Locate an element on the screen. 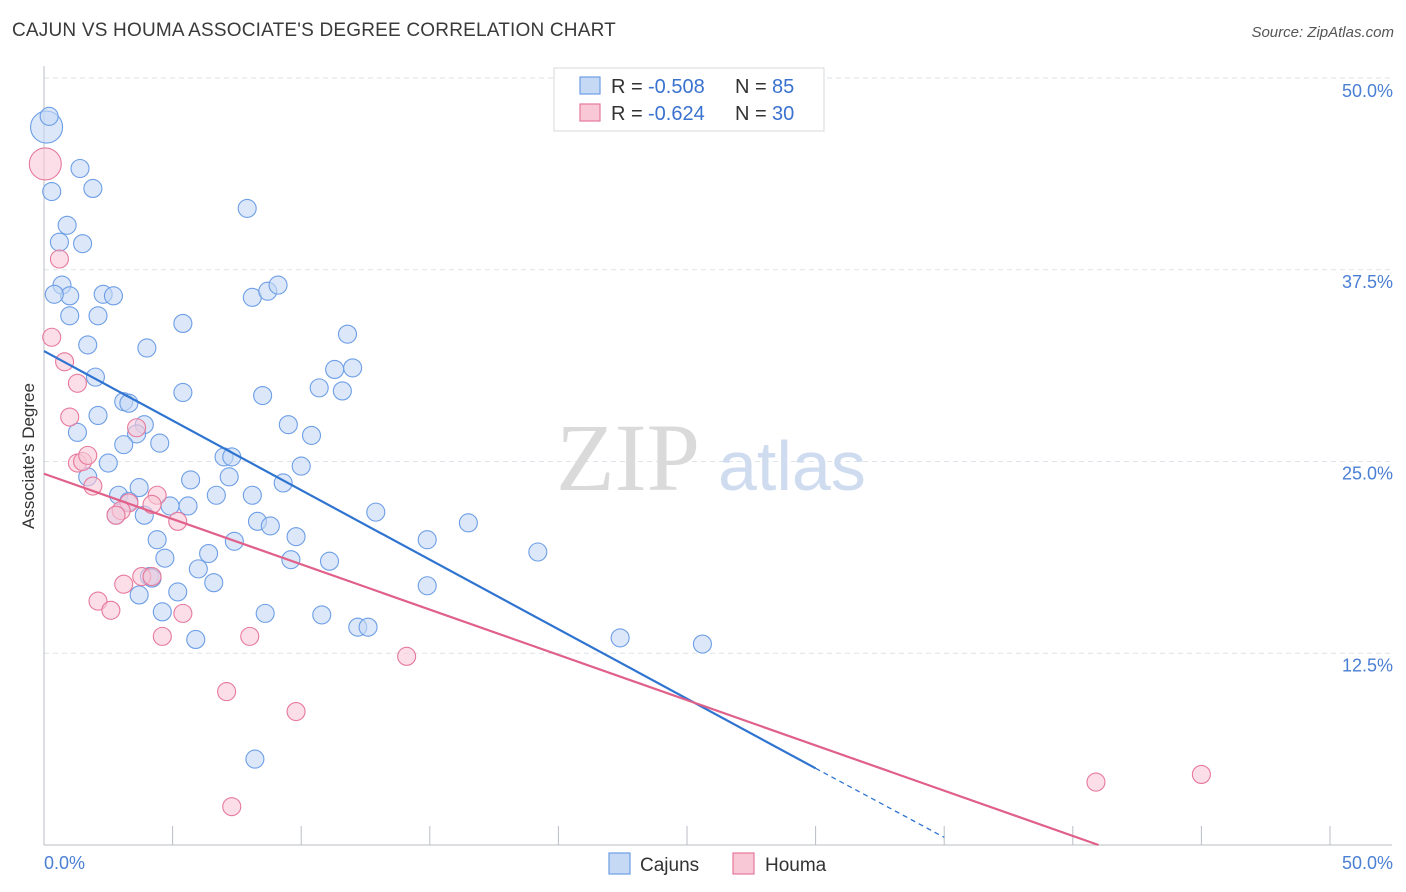 The width and height of the screenshot is (1406, 892). y-tick-label: 25.0% is located at coordinates (1367, 474).